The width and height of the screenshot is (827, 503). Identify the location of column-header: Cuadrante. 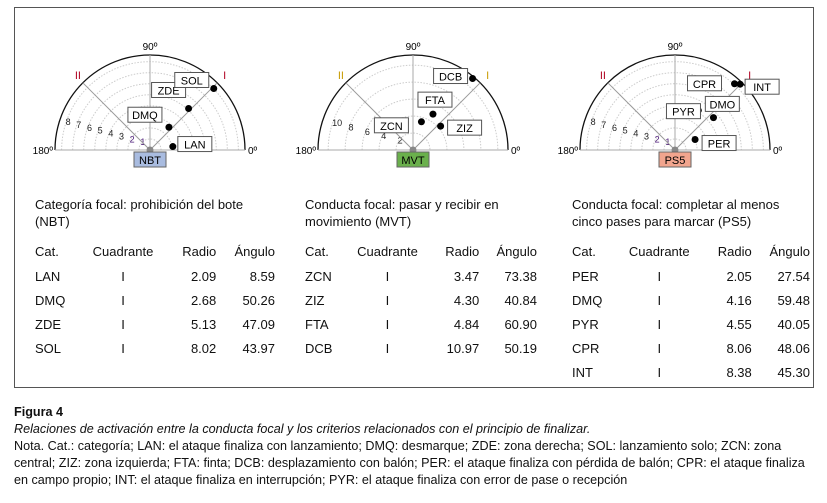
(659, 251).